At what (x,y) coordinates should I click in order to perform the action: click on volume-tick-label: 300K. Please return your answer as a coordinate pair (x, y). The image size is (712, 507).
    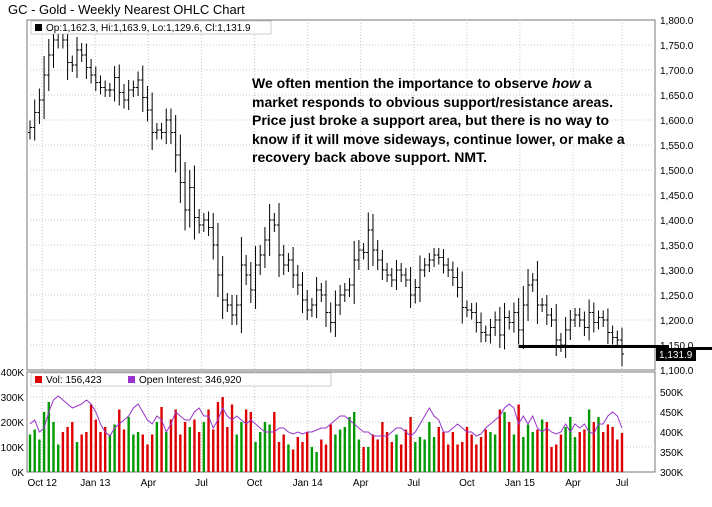
    Looking at the image, I should click on (13, 398).